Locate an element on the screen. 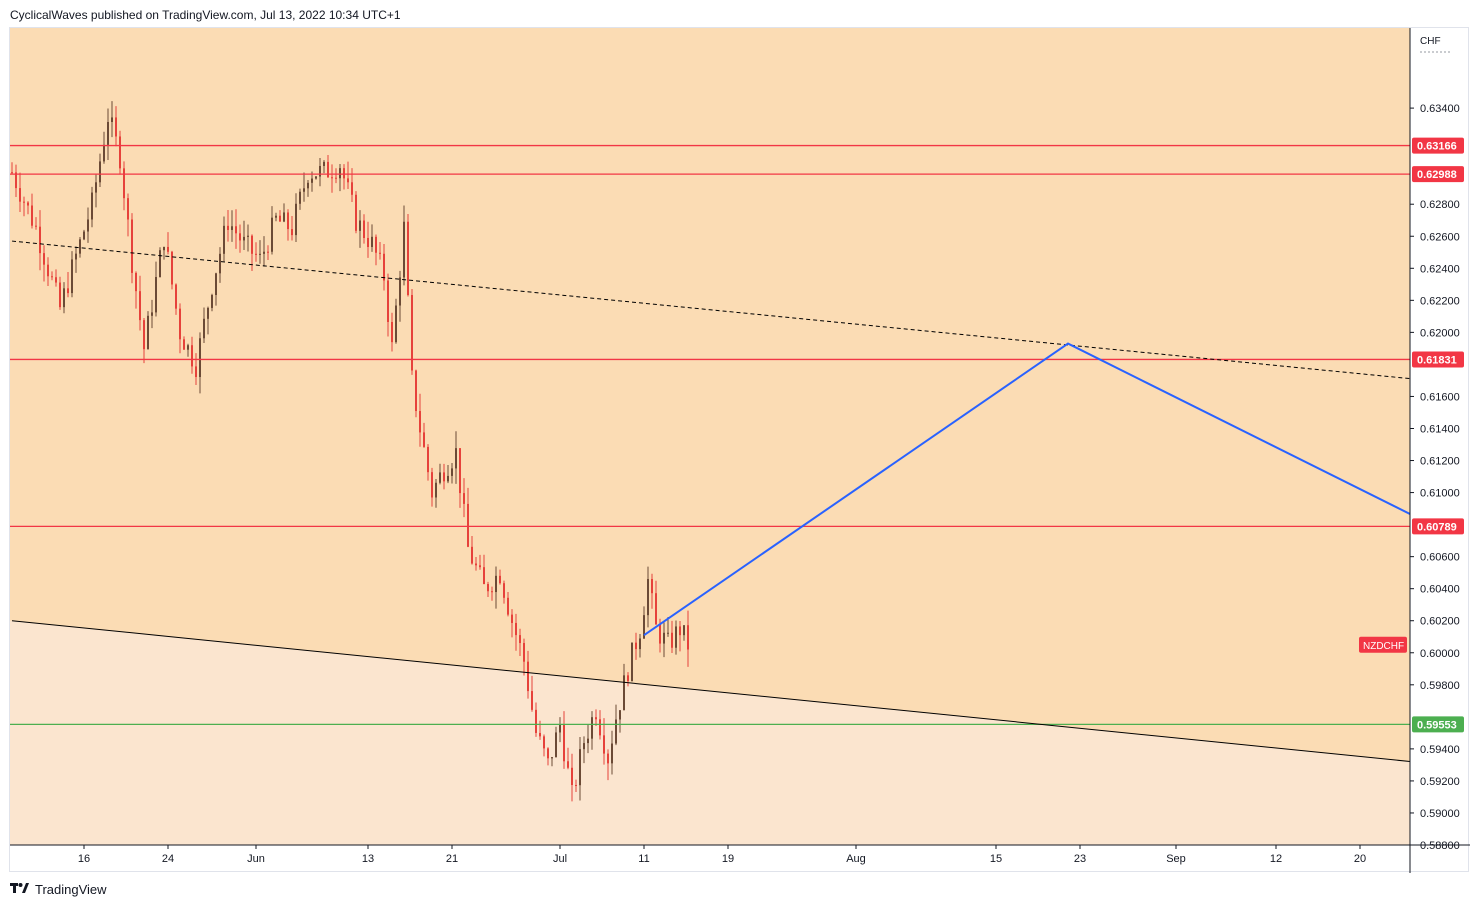  time-tick-label: 16 is located at coordinates (84, 859).